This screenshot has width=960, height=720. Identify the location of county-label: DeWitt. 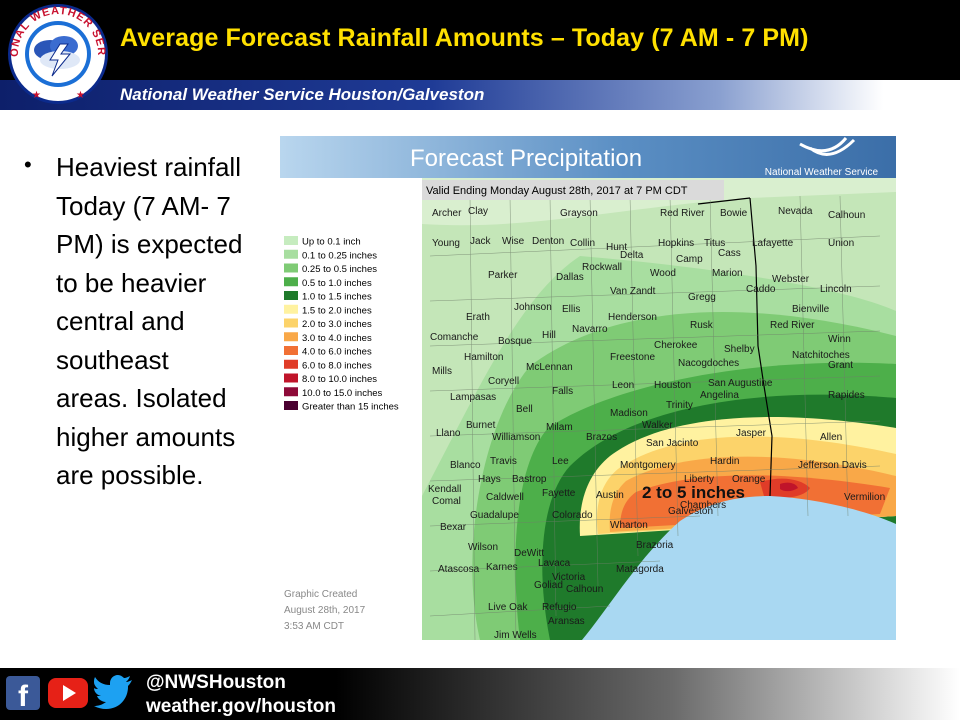
(529, 553).